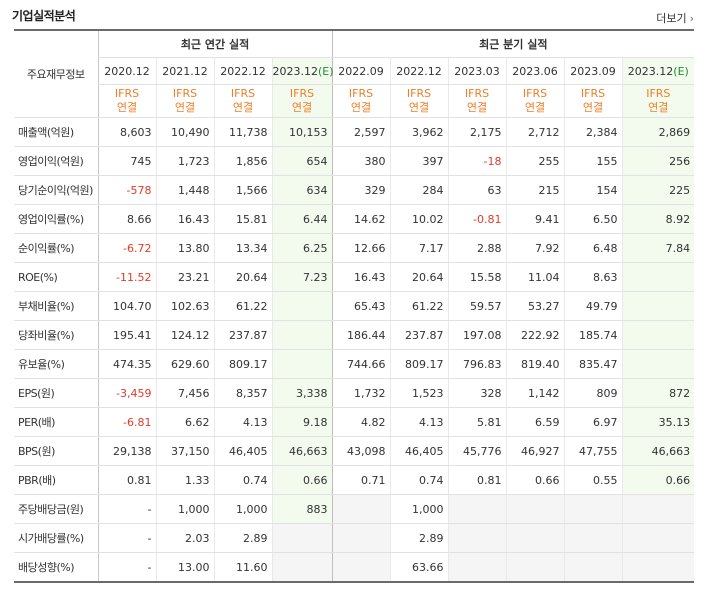  Describe the element at coordinates (242, 364) in the screenshot. I see `table-cell: 809.17` at that location.